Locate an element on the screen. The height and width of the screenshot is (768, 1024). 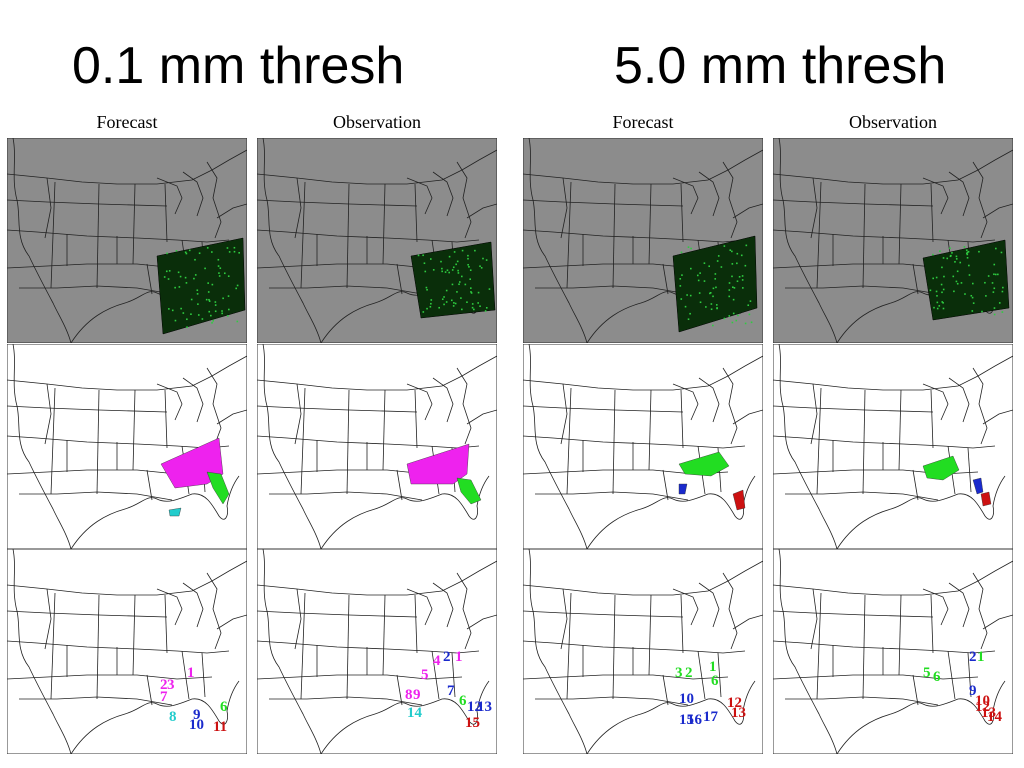
panel-o50-mask is located at coordinates (893, 446).